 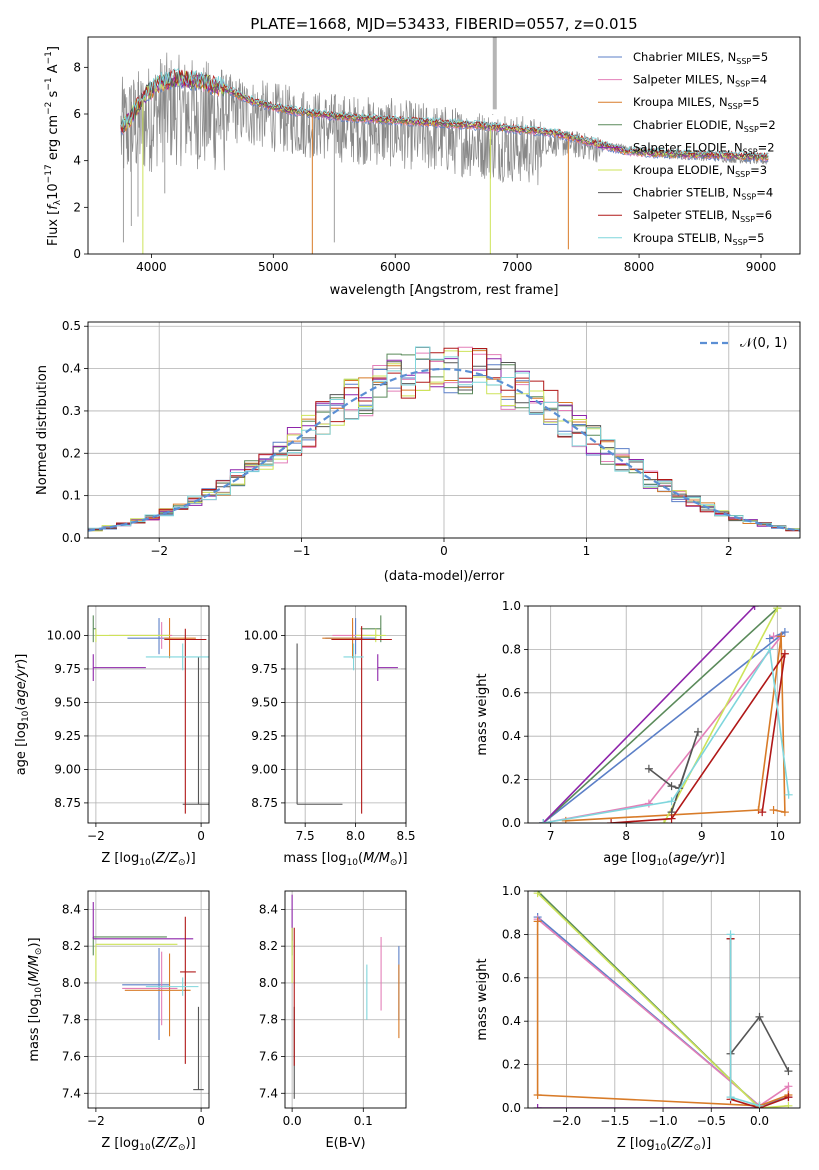 I want to click on weight-line-salpeter-stelib, so click(x=698, y=738).